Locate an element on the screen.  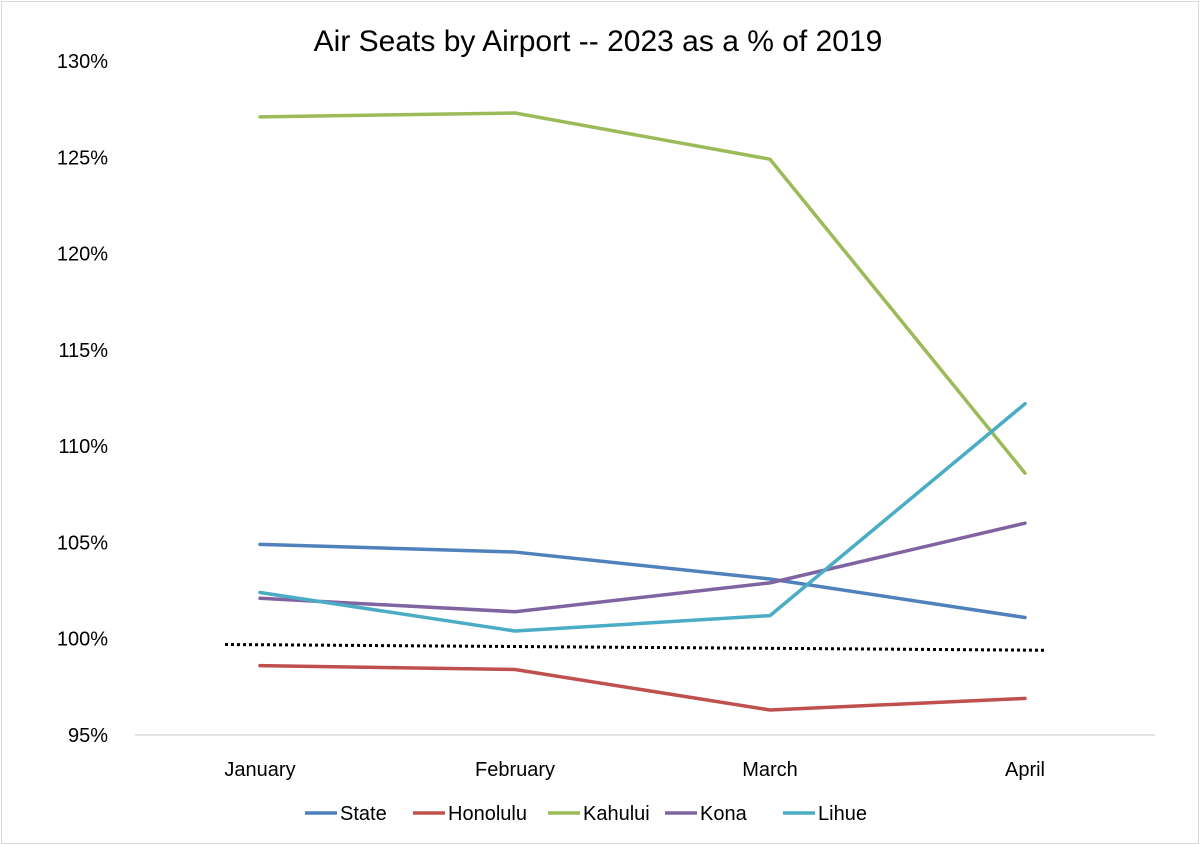
y-axis: 95% 100% 105% 110% 115% 120% 125% 130% is located at coordinates (82, 399).